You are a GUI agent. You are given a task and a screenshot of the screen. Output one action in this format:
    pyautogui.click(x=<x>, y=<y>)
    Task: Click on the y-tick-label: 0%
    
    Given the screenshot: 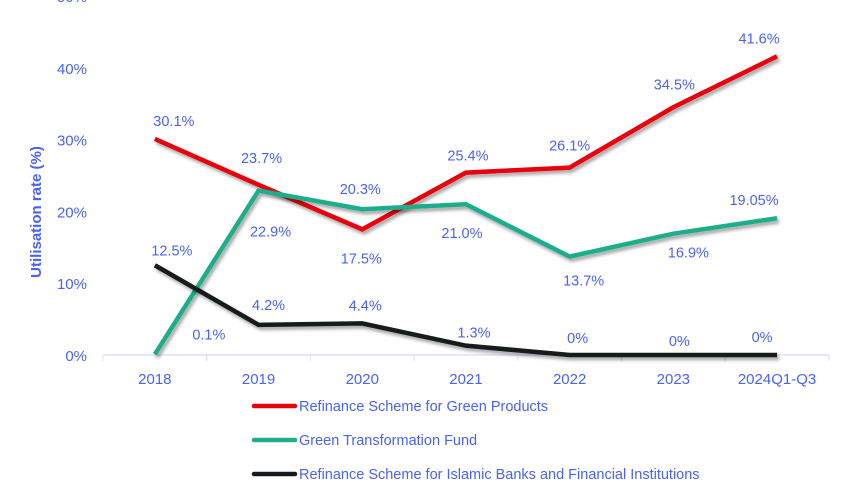 What is the action you would take?
    pyautogui.click(x=76, y=356)
    